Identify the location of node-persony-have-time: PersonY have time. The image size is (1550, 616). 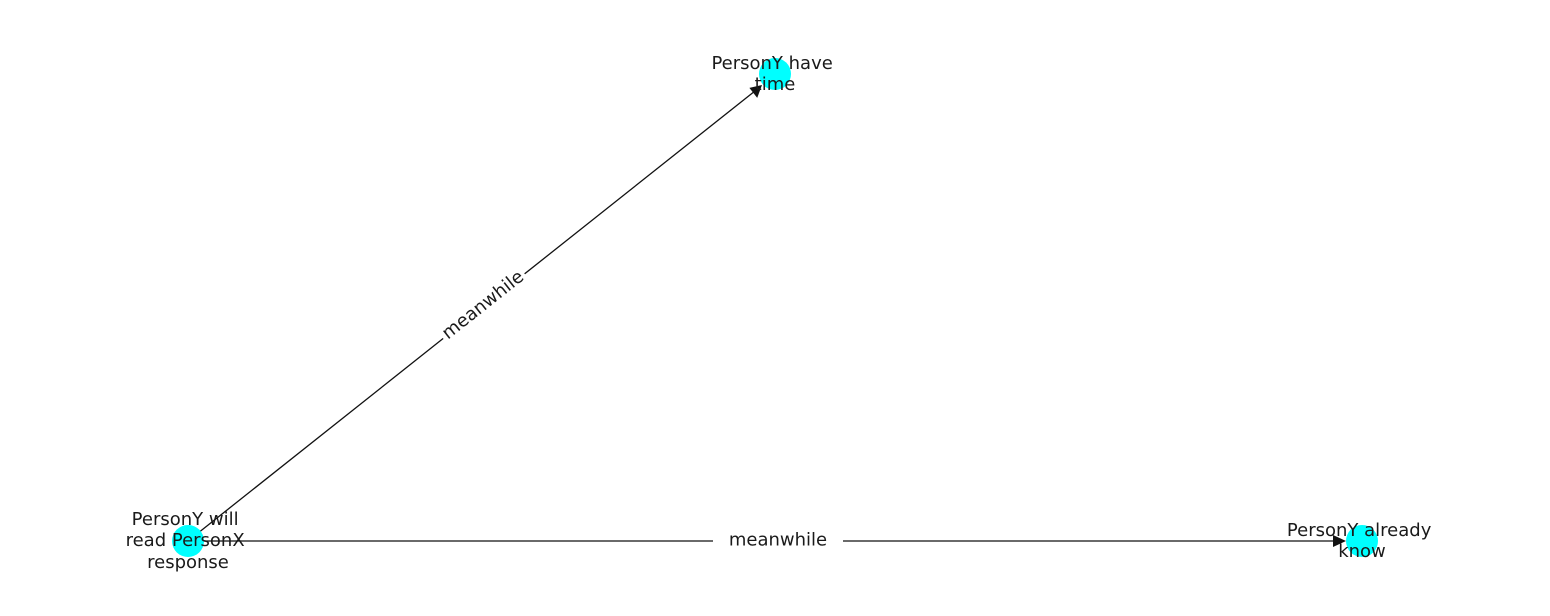
(774, 74).